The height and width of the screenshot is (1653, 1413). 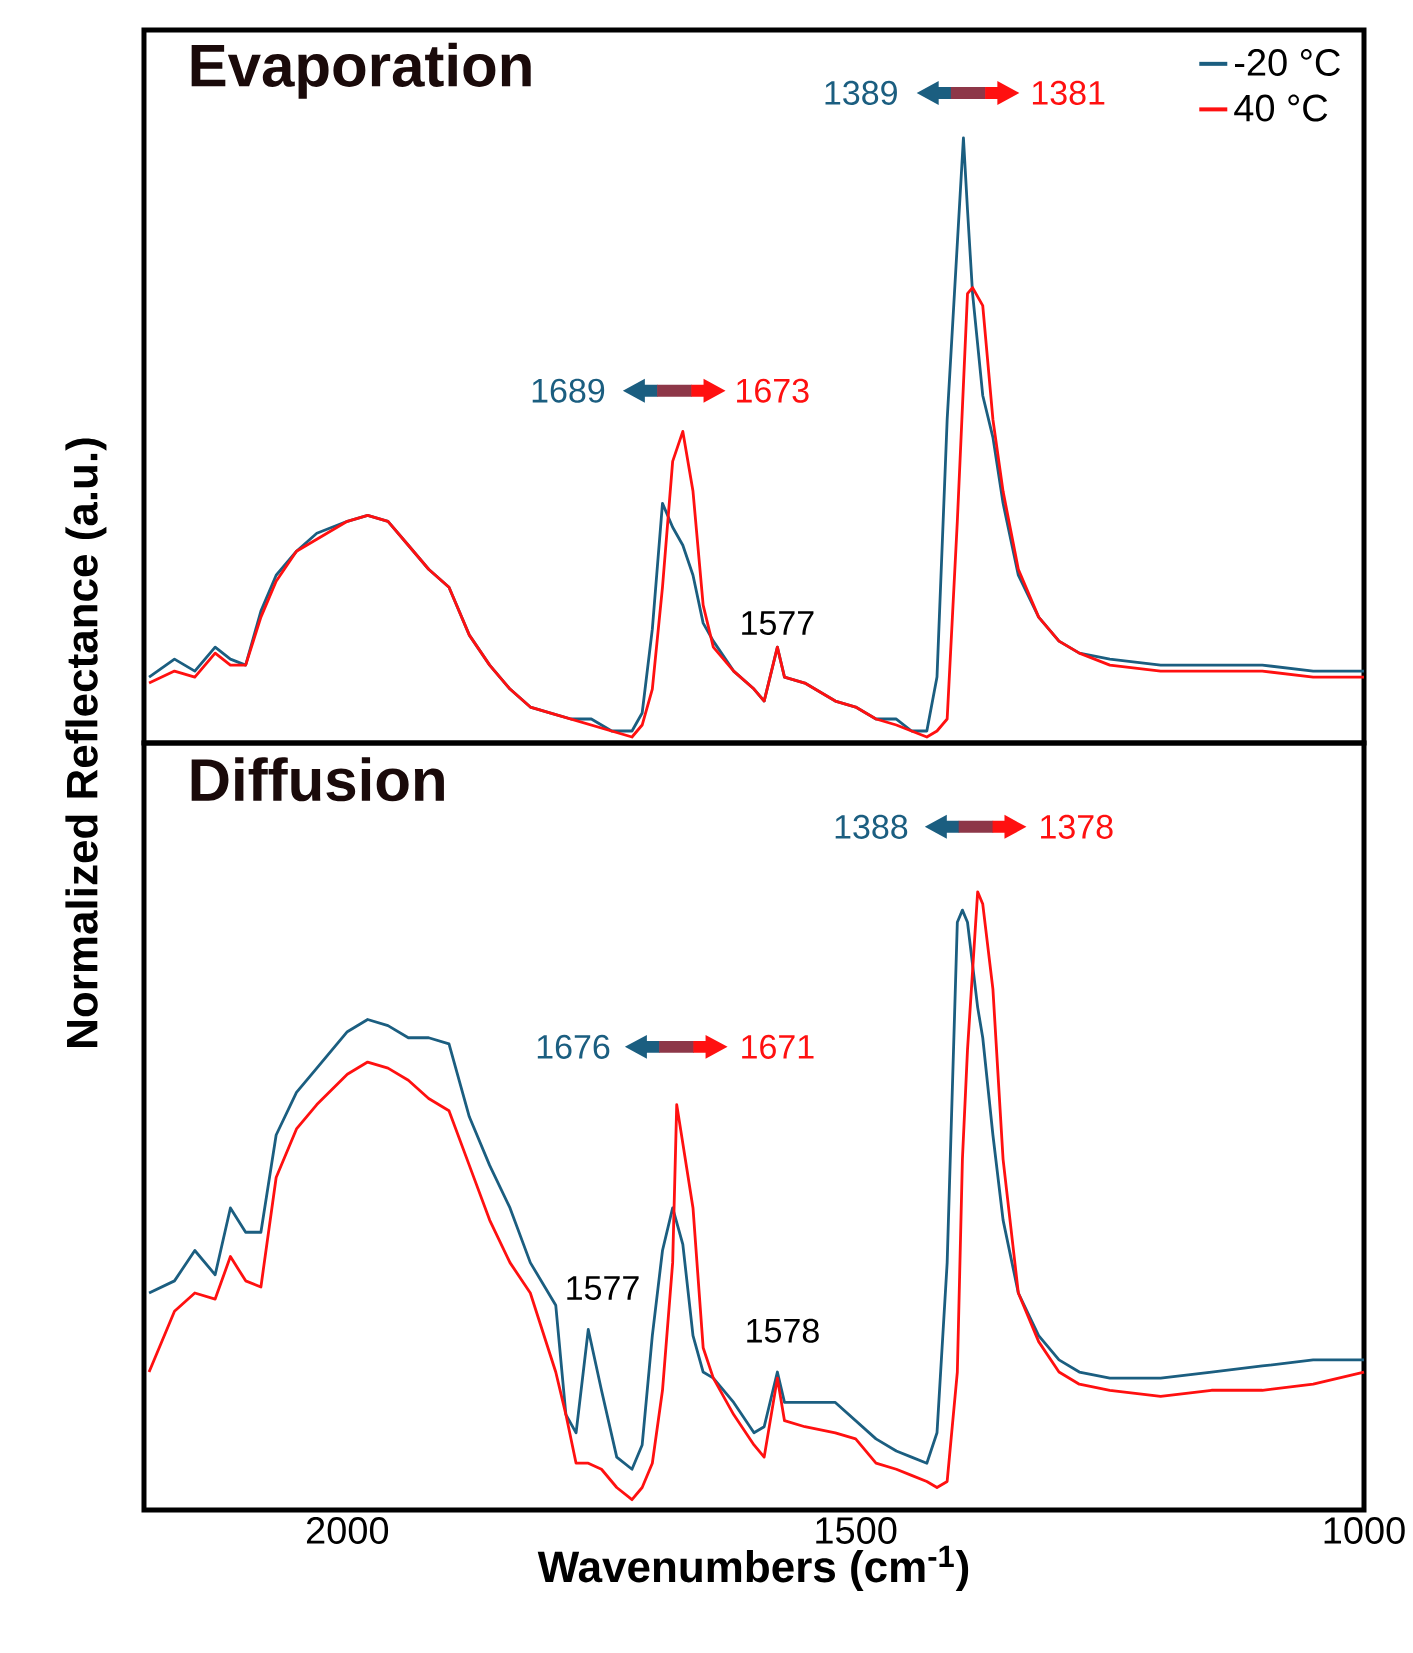 I want to click on legend-label: -20 °C, so click(x=1287, y=62).